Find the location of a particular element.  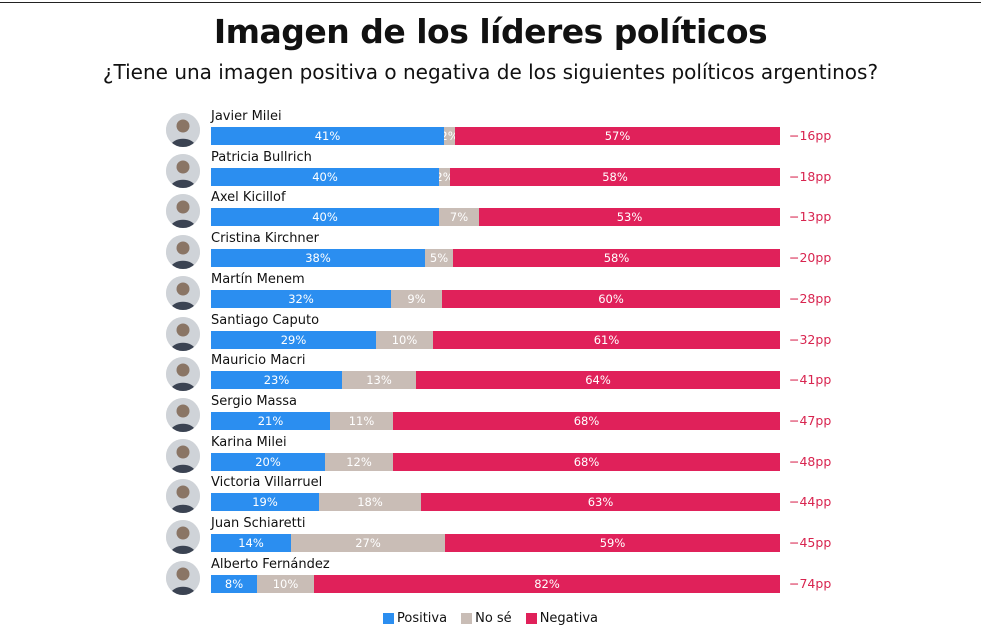

chart-title: Imagen de los líderes políticos is located at coordinates (490, 31).